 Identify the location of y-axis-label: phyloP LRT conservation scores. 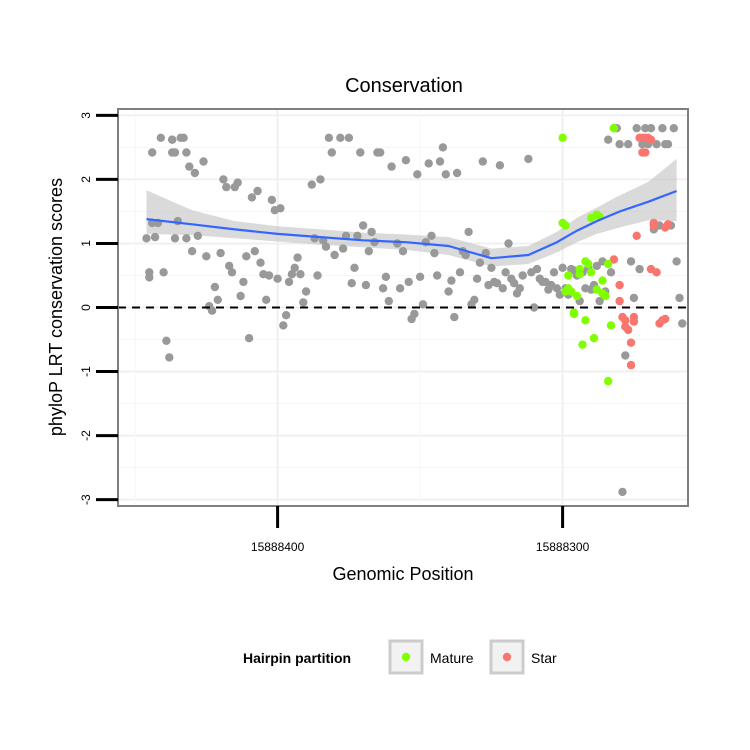
(56, 307).